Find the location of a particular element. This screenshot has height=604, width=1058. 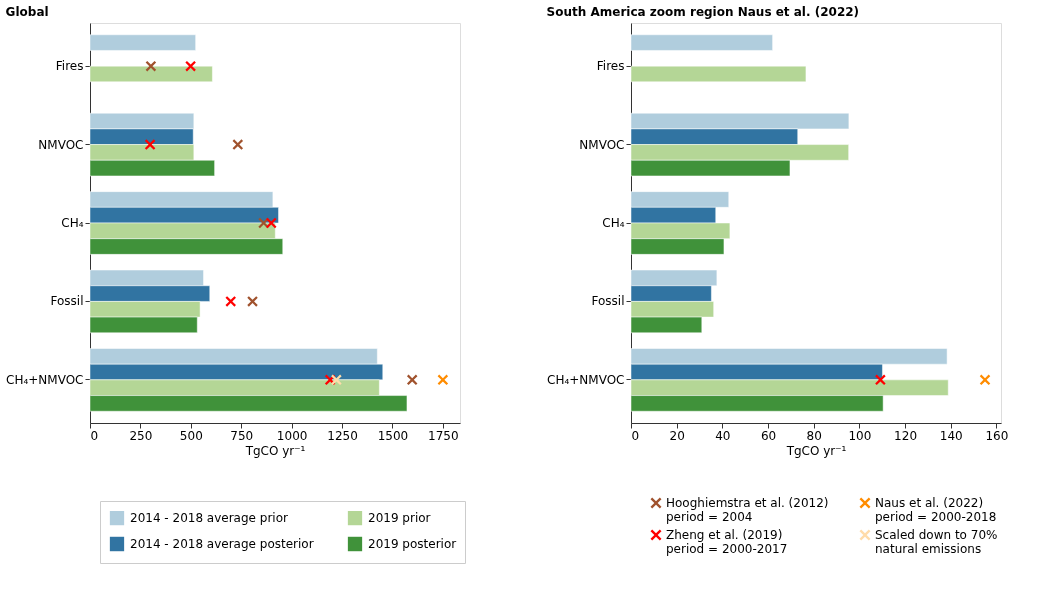

x-tick-label: 100 is located at coordinates (860, 435).